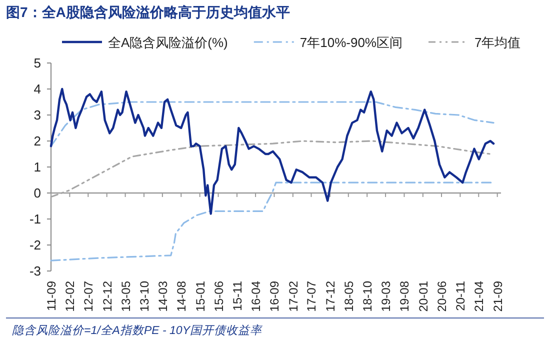 The image size is (550, 342). I want to click on x-tick-label: 18-10, so click(367, 296).